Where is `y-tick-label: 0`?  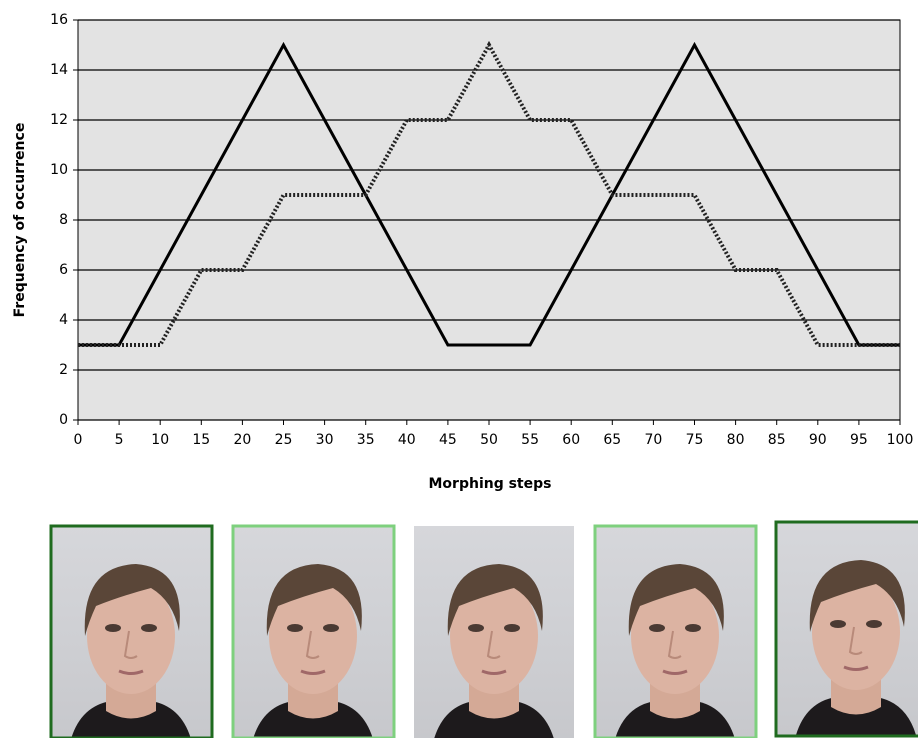
y-tick-label: 0 is located at coordinates (63, 420).